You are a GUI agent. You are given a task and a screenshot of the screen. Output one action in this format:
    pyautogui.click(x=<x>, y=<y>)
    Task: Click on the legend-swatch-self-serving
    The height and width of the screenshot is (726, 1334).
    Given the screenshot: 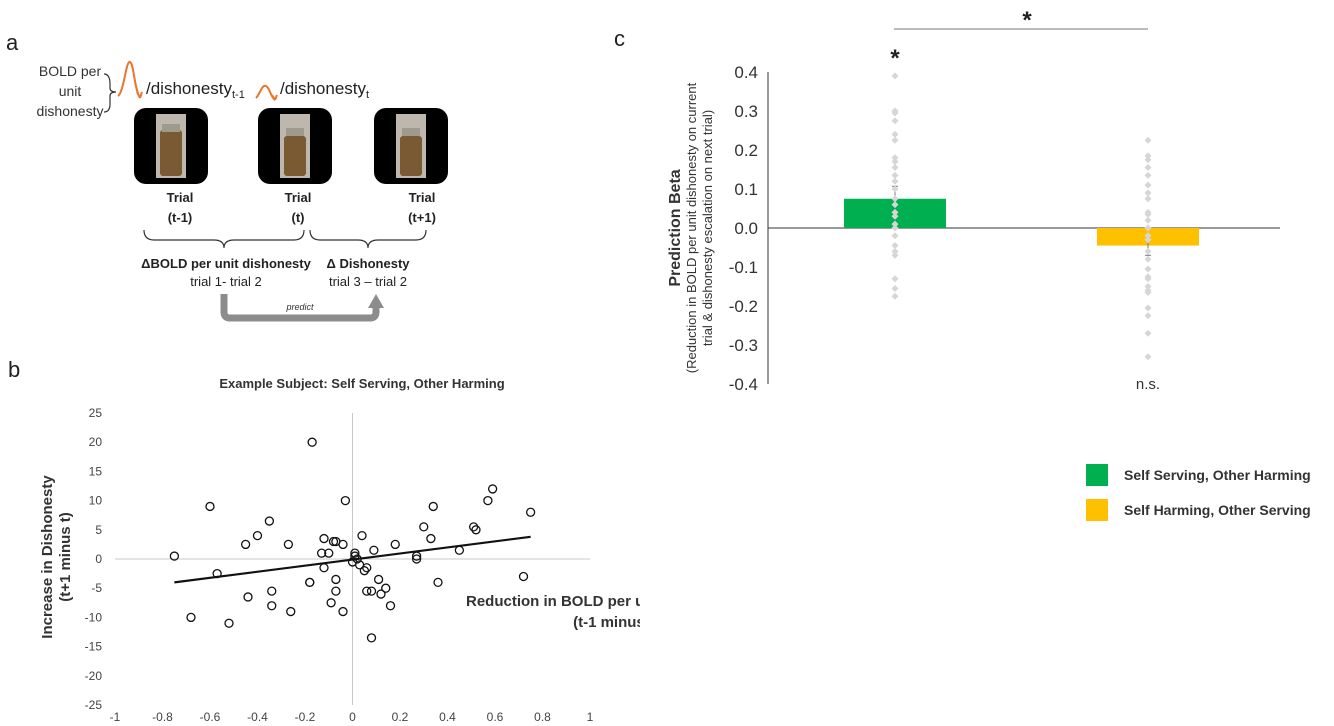 What is the action you would take?
    pyautogui.click(x=1097, y=475)
    